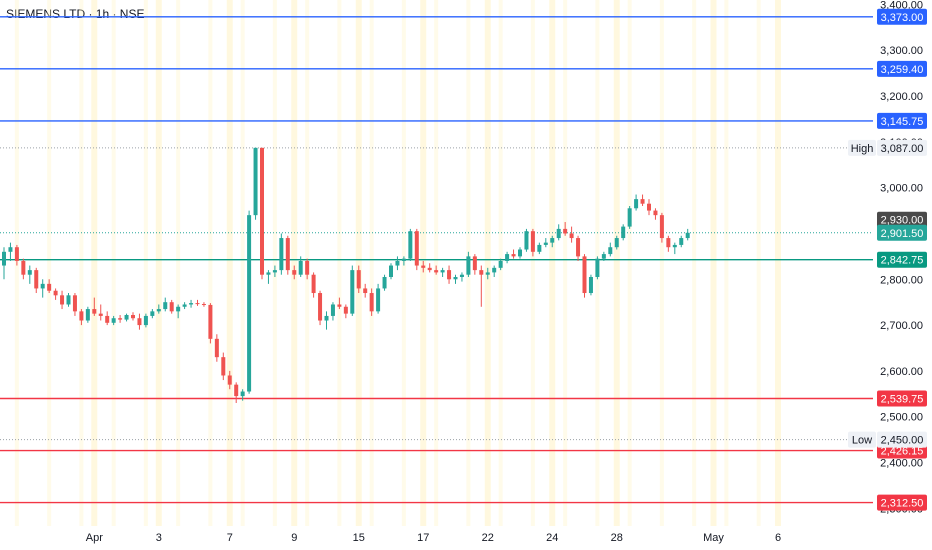 Image resolution: width=932 pixels, height=550 pixels. I want to click on level-support-tag, so click(902, 398).